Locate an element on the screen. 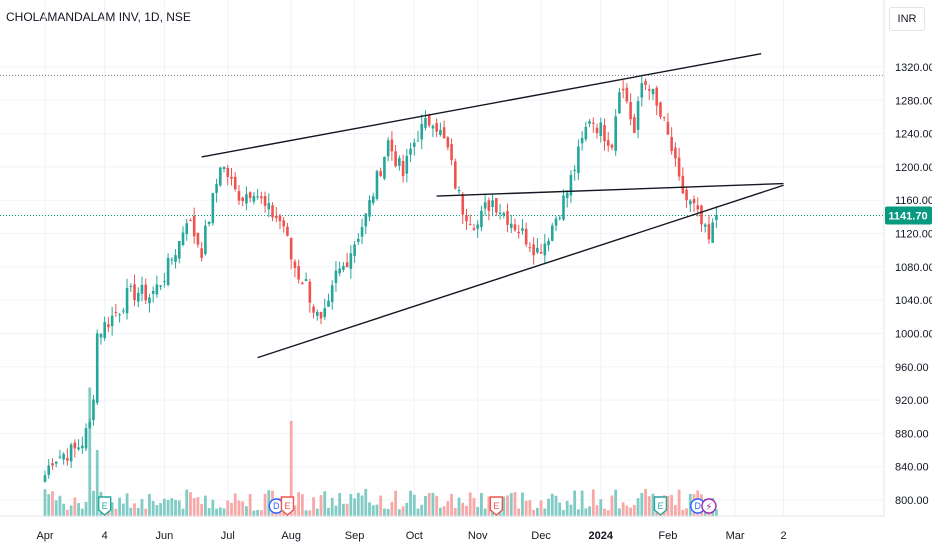 The image size is (932, 550). trendline-middle is located at coordinates (610, 189).